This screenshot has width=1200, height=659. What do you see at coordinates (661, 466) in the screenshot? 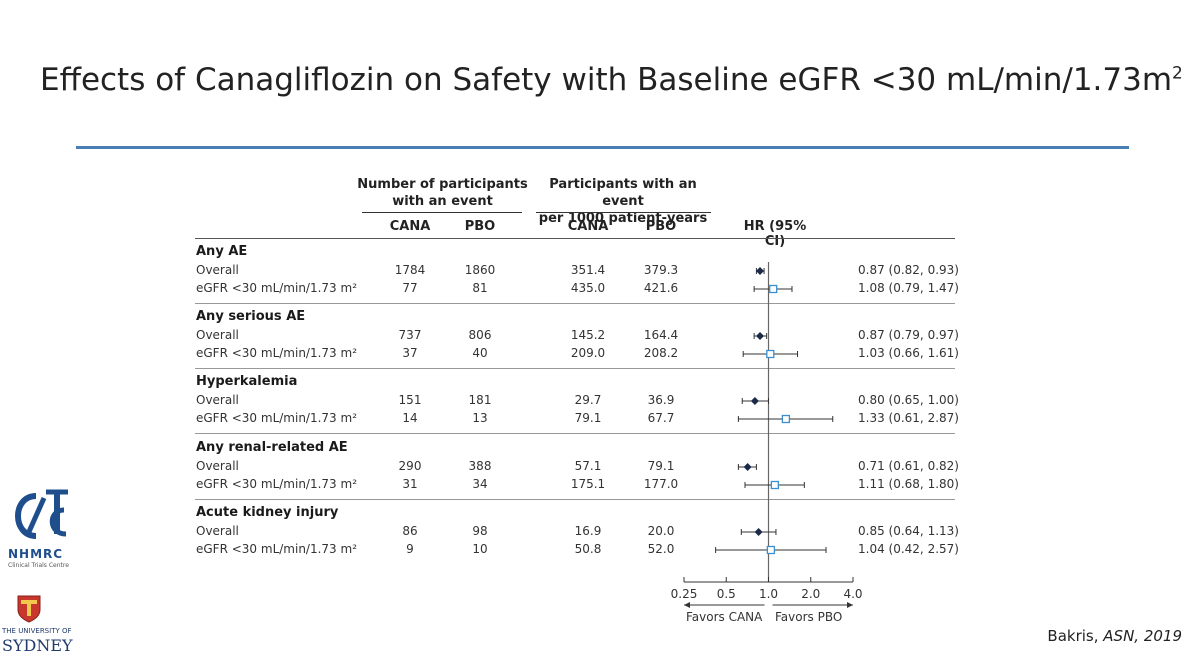
I see `cell-pbo-rate: 79.1` at bounding box center [661, 466].